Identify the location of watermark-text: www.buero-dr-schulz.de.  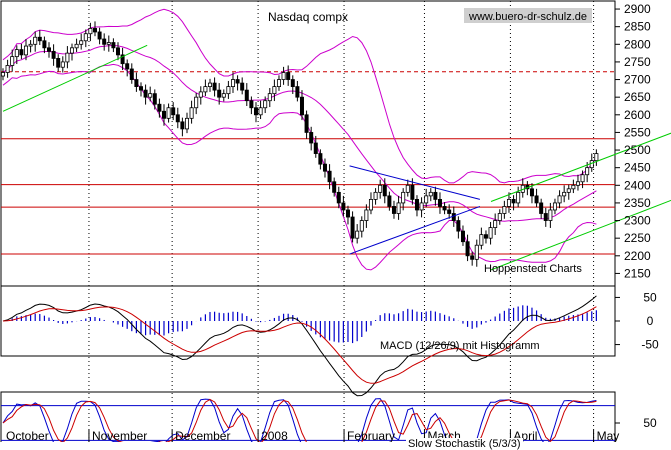
(527, 17).